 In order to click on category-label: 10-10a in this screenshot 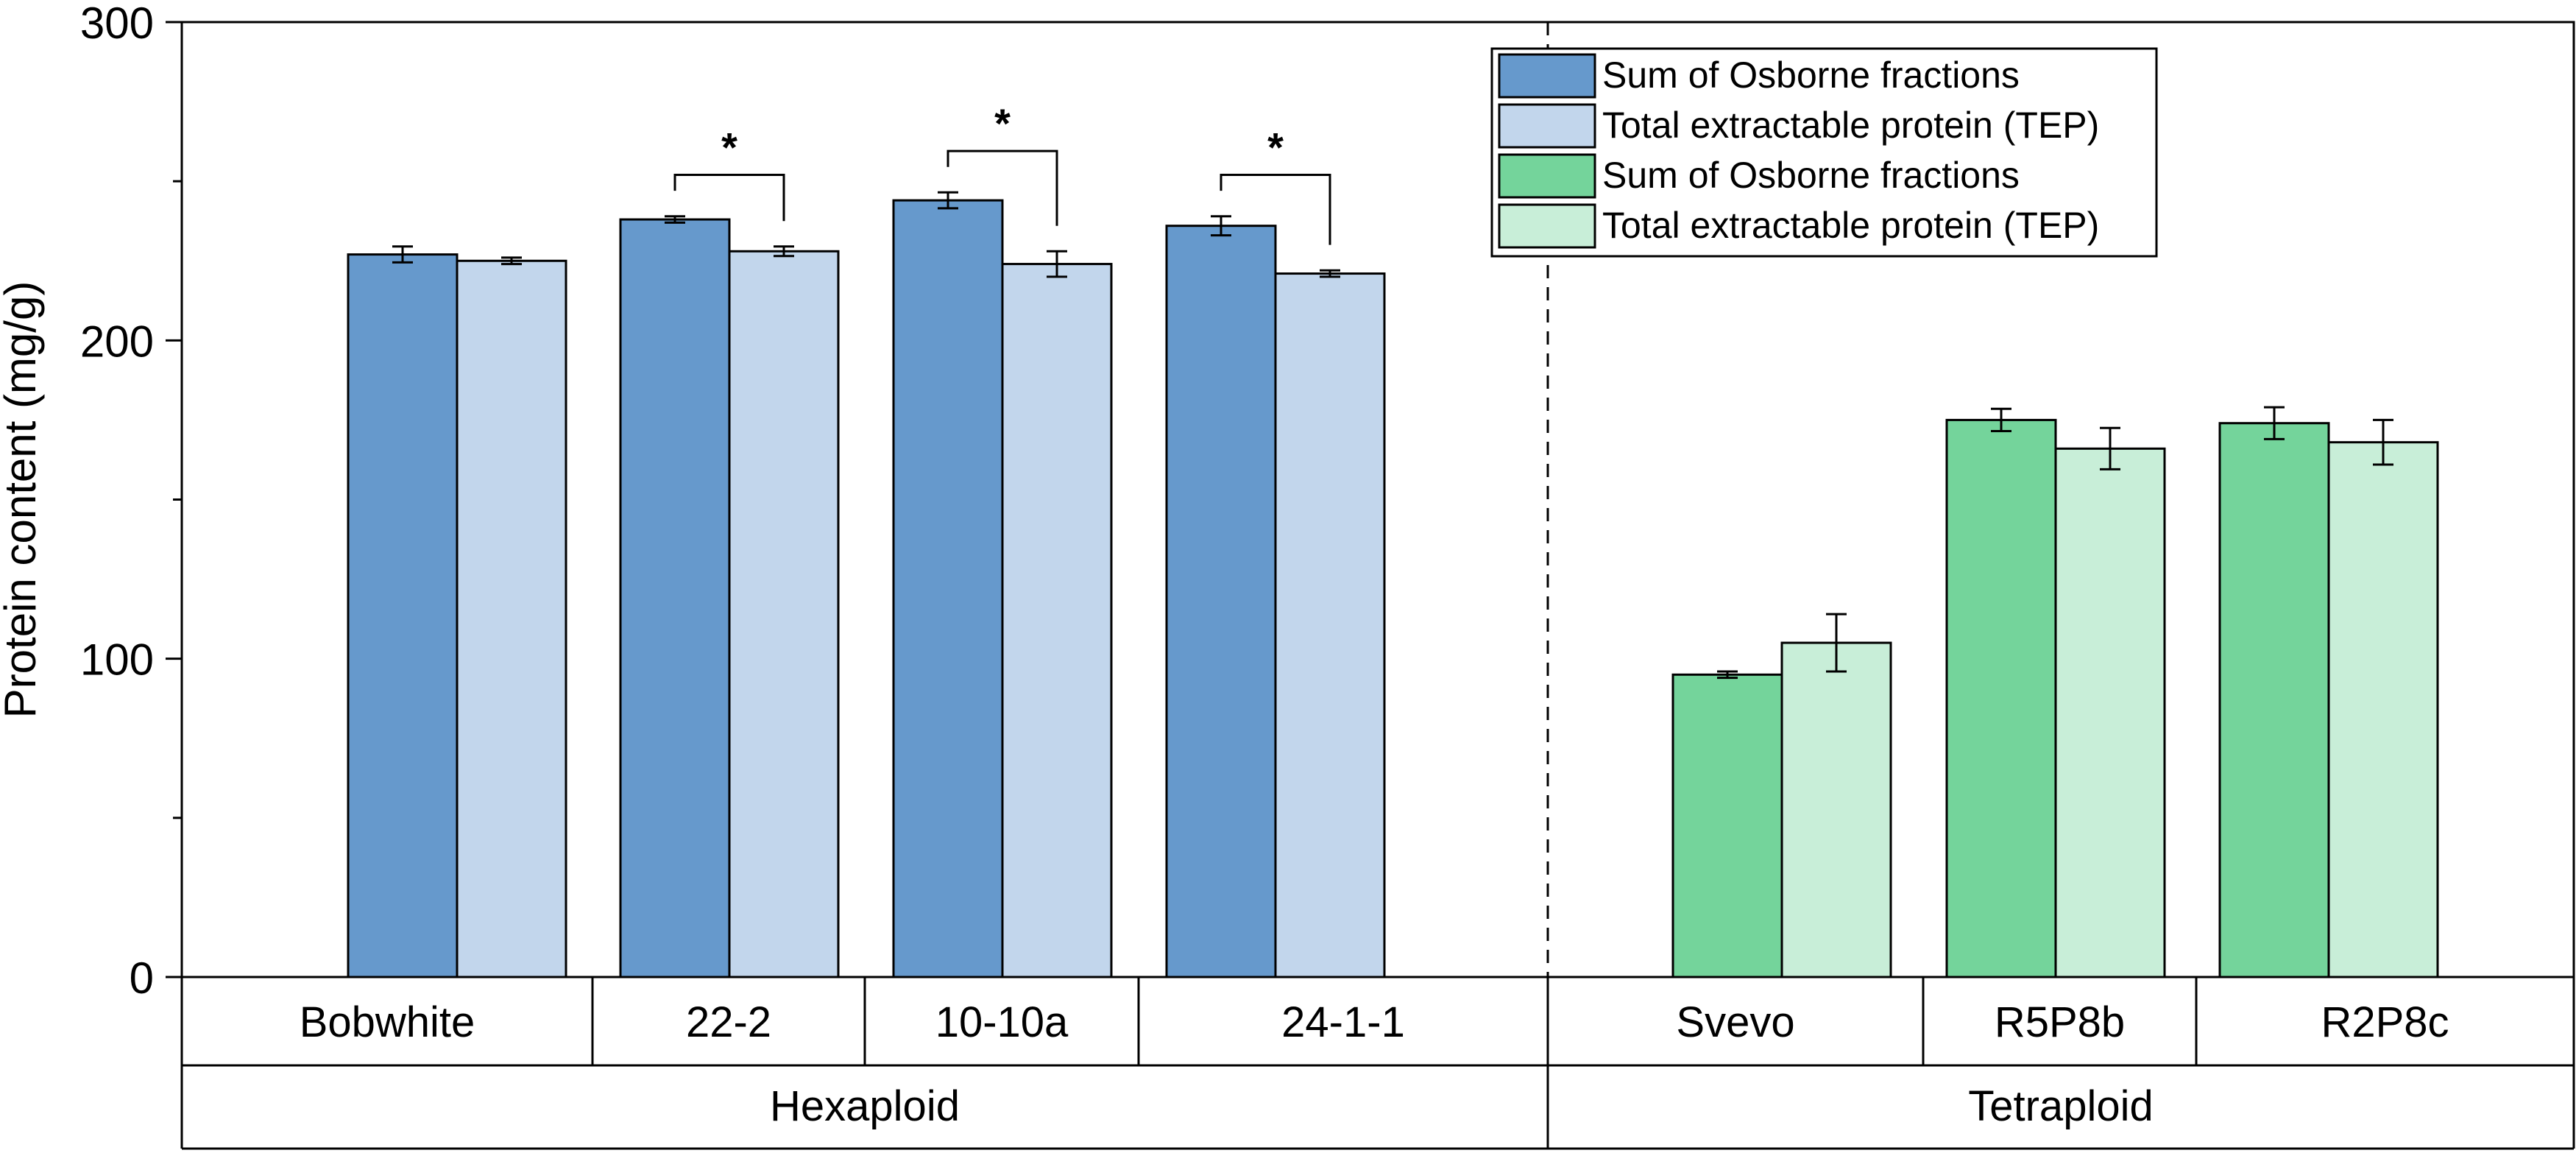, I will do `click(1002, 1022)`.